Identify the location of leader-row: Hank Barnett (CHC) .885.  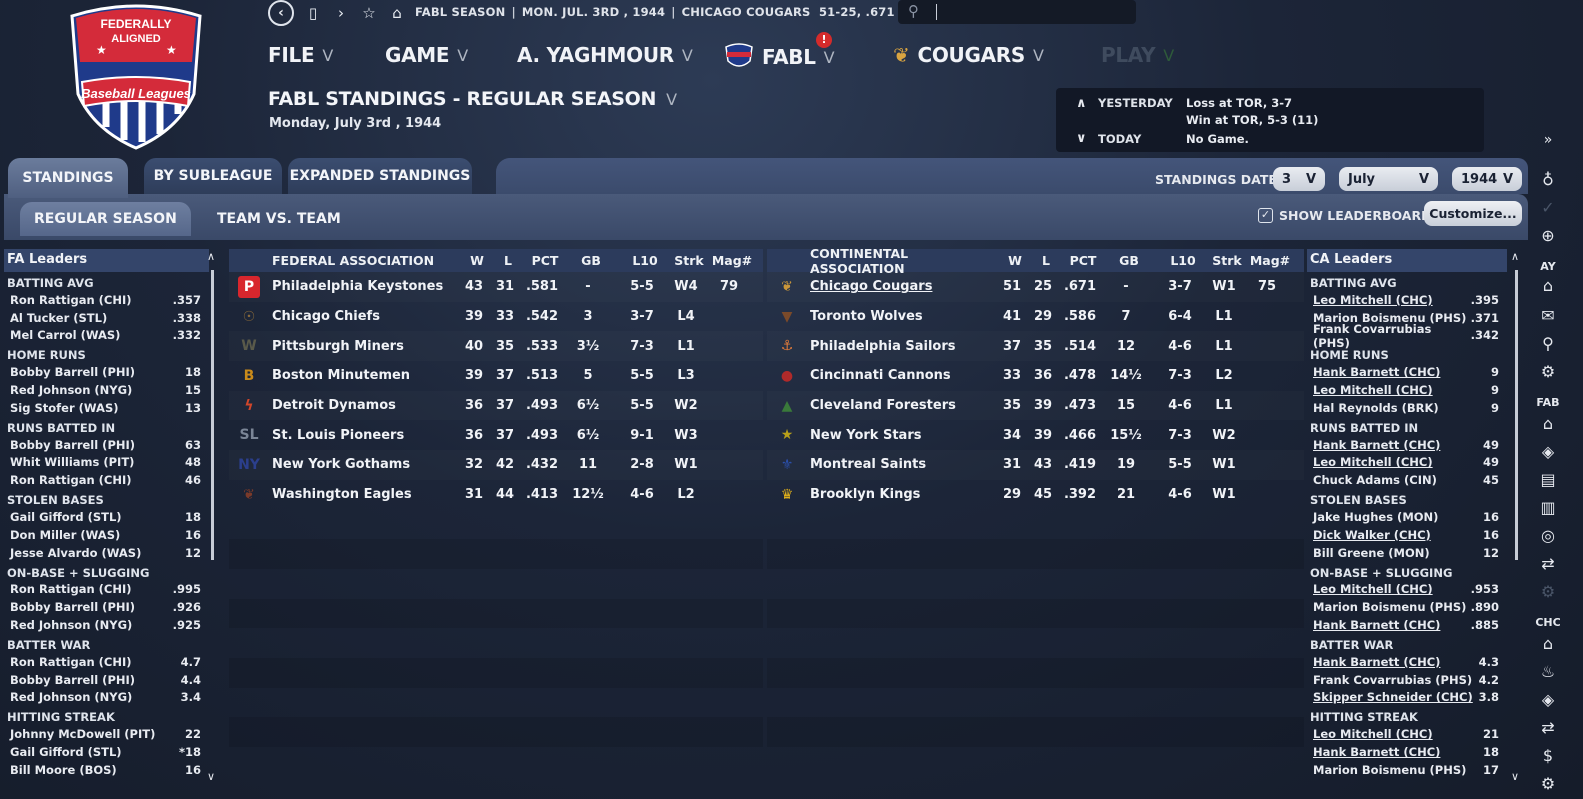
(1407, 625).